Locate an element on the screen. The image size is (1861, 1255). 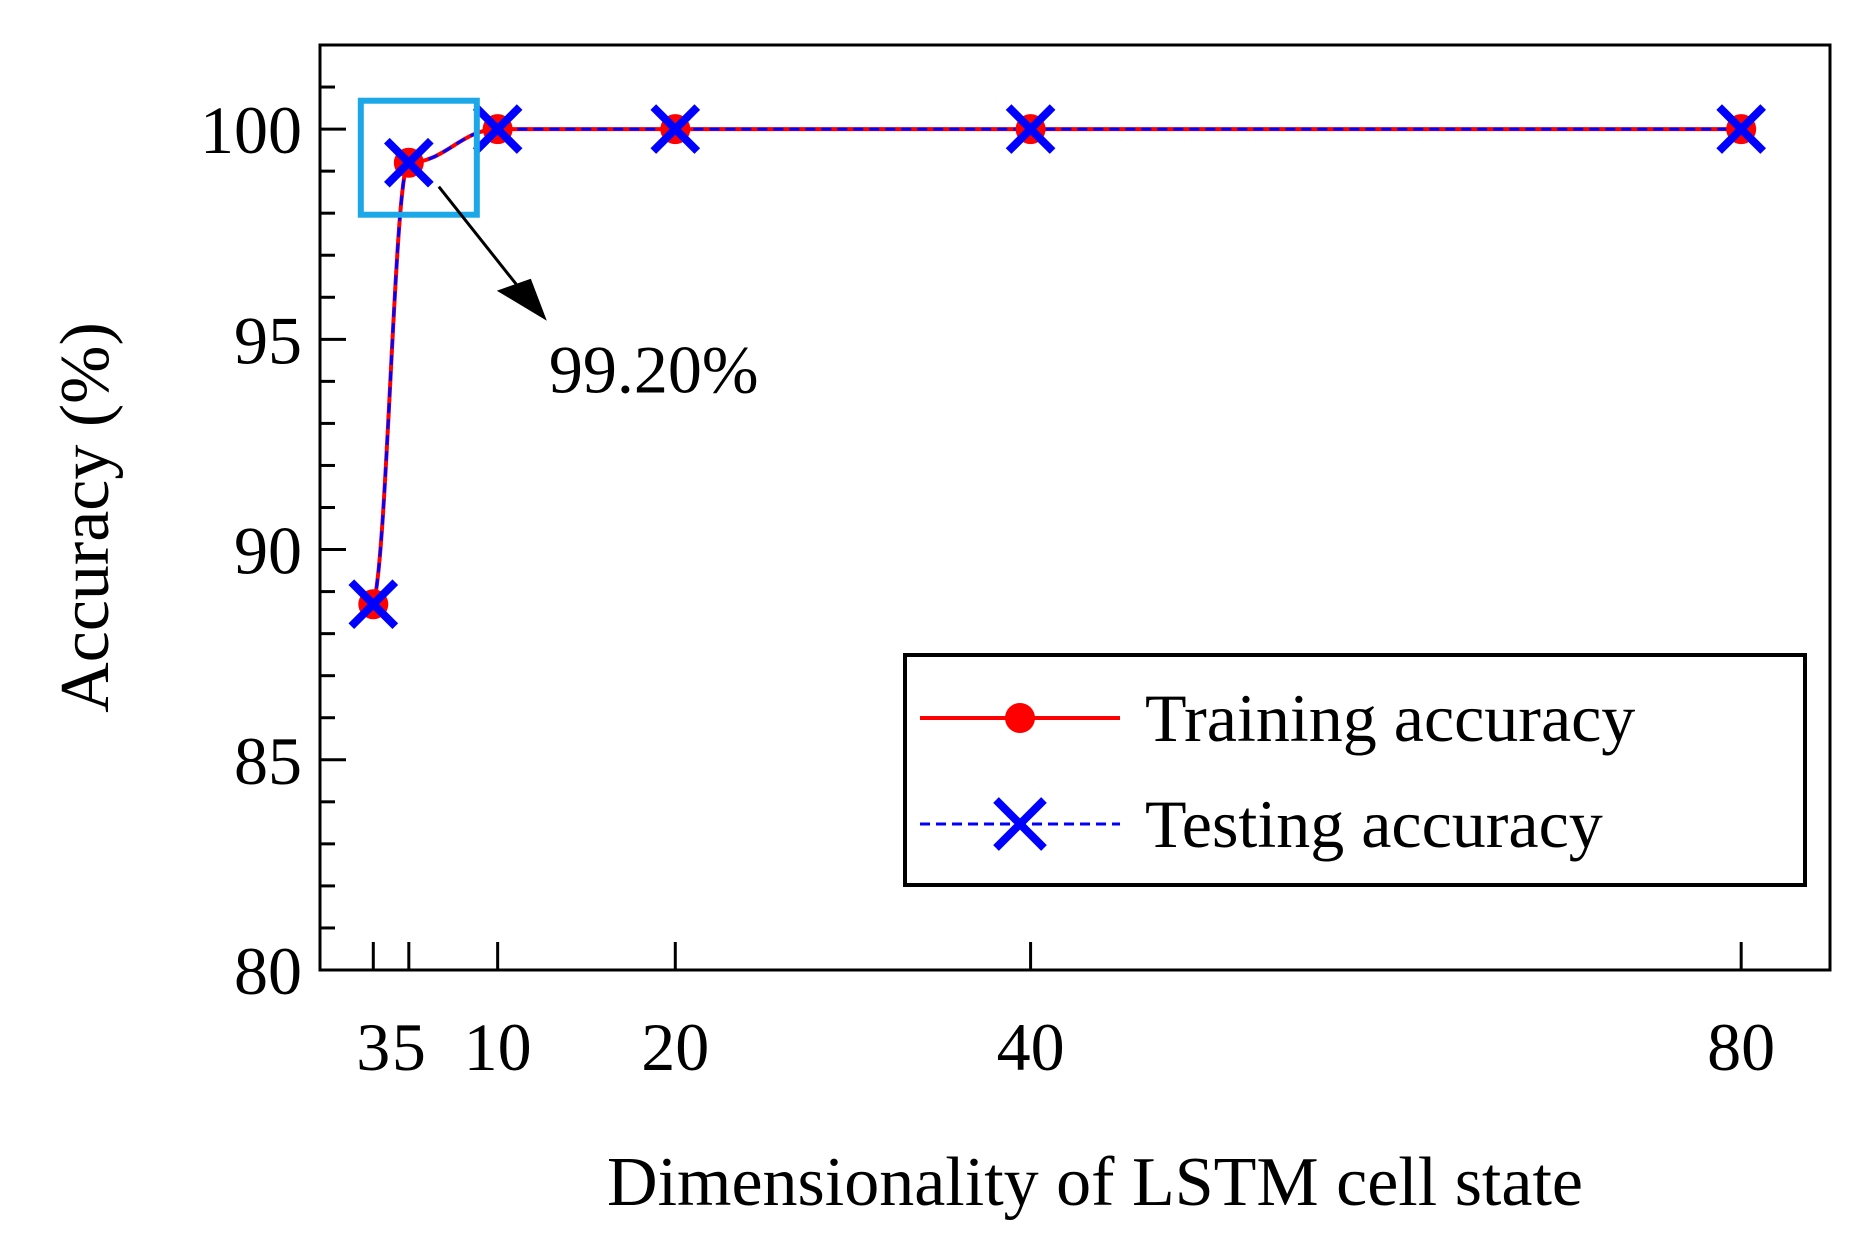
legend: Training accuracy Testing accuracy is located at coordinates (1355, 770).